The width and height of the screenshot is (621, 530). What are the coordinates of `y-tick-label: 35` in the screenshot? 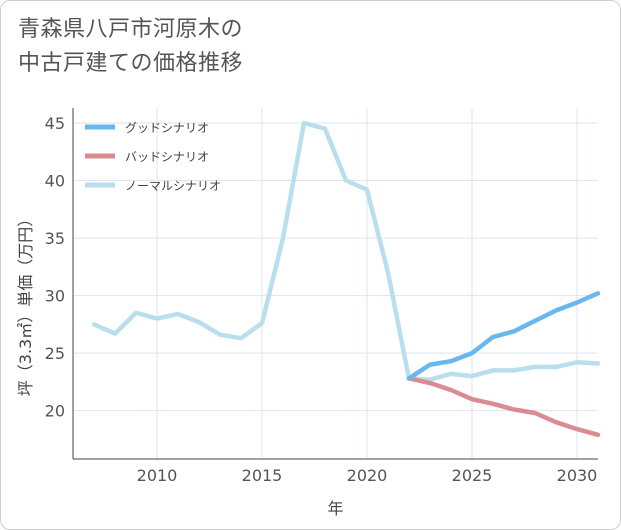 It's located at (55, 238).